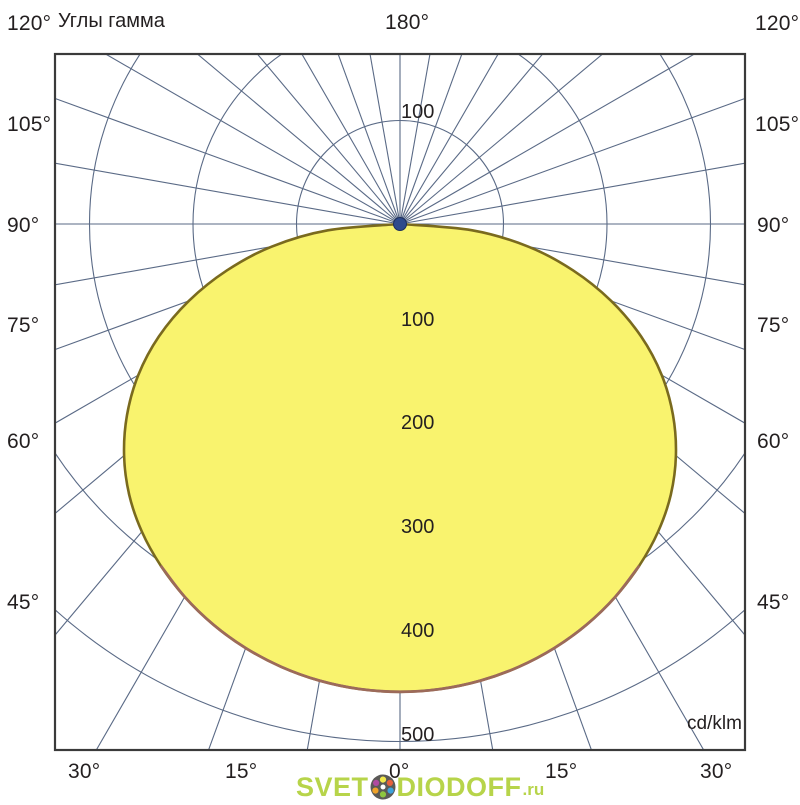 Image resolution: width=800 pixels, height=805 pixels. I want to click on axis-label-bottom-15-right: 15°, so click(561, 771).